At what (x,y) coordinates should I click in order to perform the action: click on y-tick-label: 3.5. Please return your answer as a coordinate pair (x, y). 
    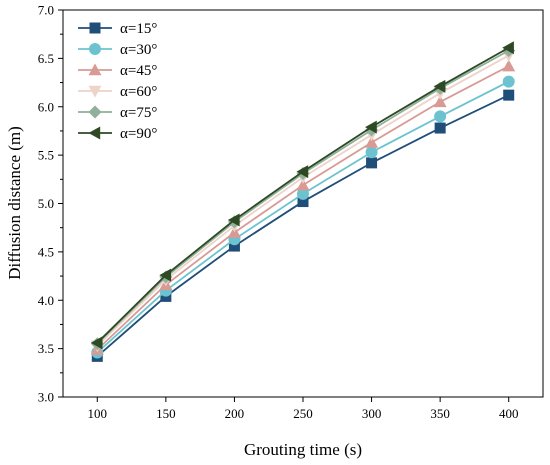
    Looking at the image, I should click on (46, 348).